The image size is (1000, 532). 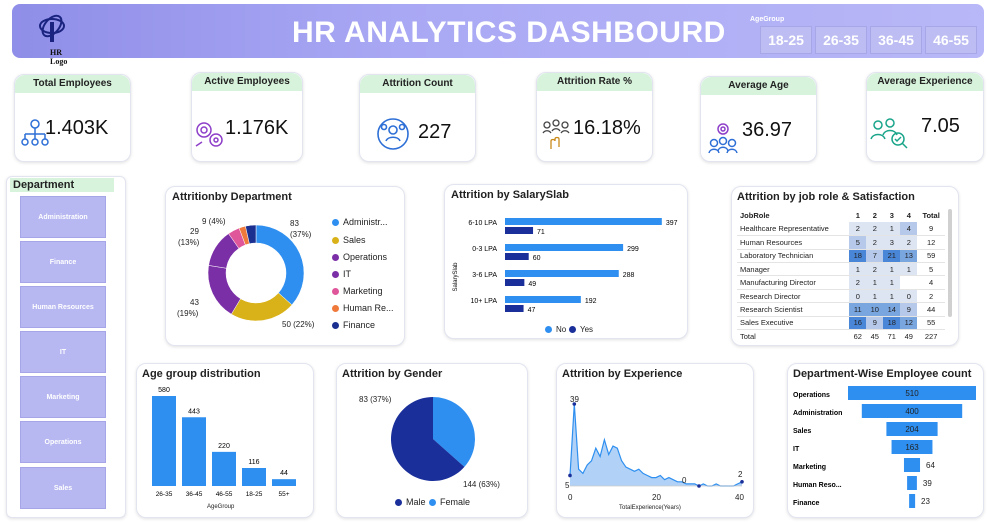 What do you see at coordinates (532, 310) in the screenshot?
I see `data-label: 47` at bounding box center [532, 310].